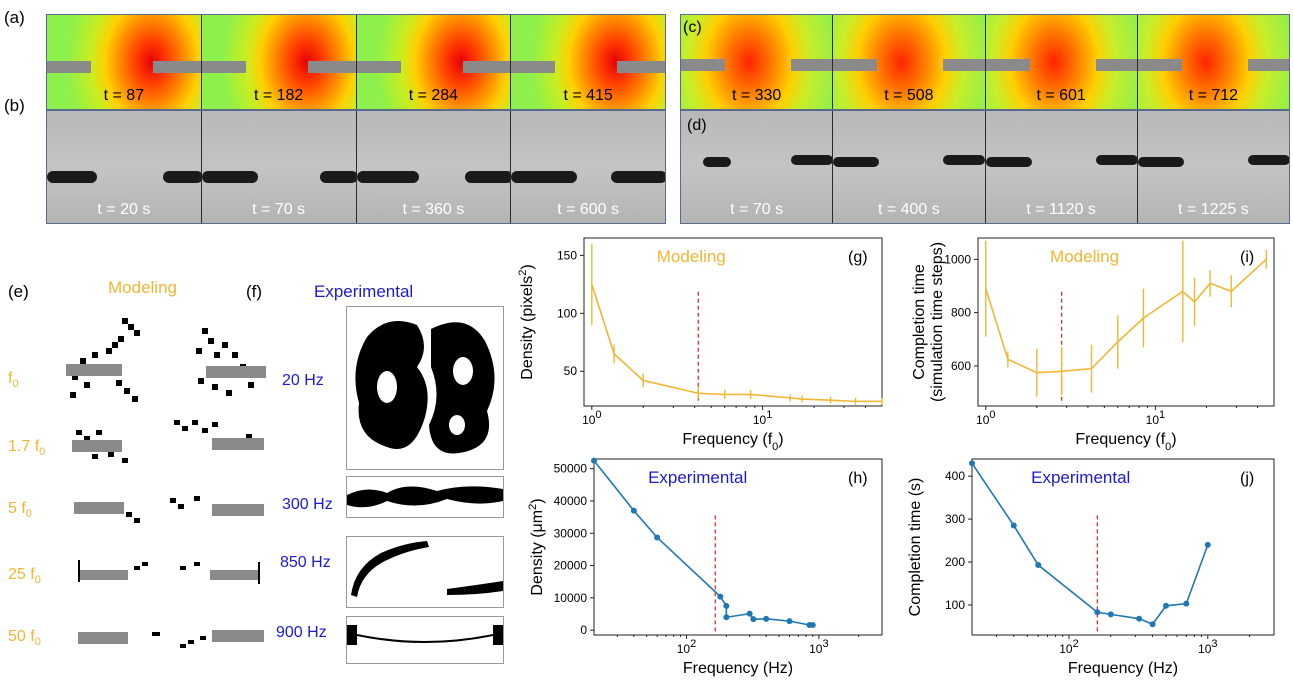  What do you see at coordinates (961, 313) in the screenshot?
I see `y-tick-label: 800` at bounding box center [961, 313].